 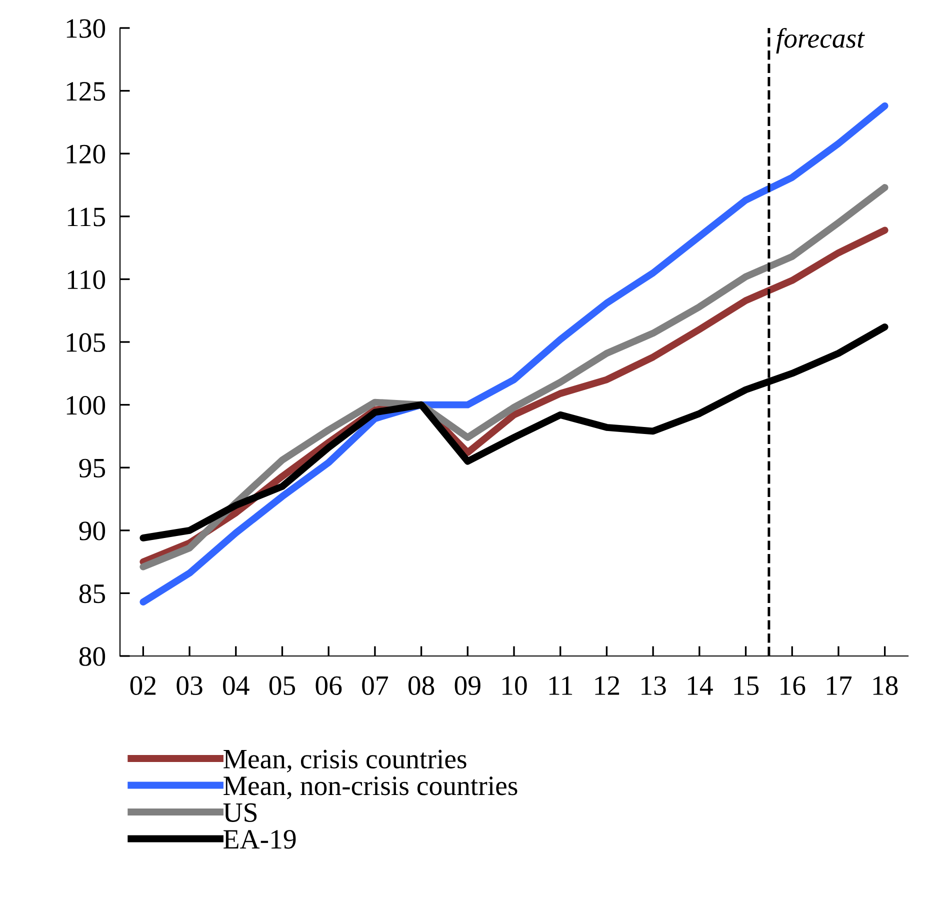 What do you see at coordinates (654, 685) in the screenshot?
I see `x-tick-label: 13` at bounding box center [654, 685].